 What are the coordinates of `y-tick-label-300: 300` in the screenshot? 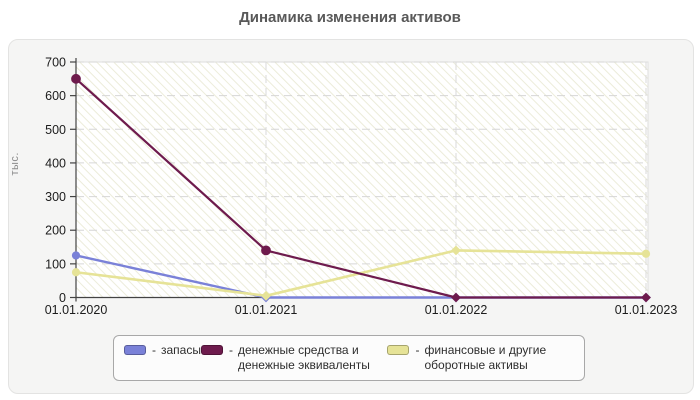 It's located at (55, 197).